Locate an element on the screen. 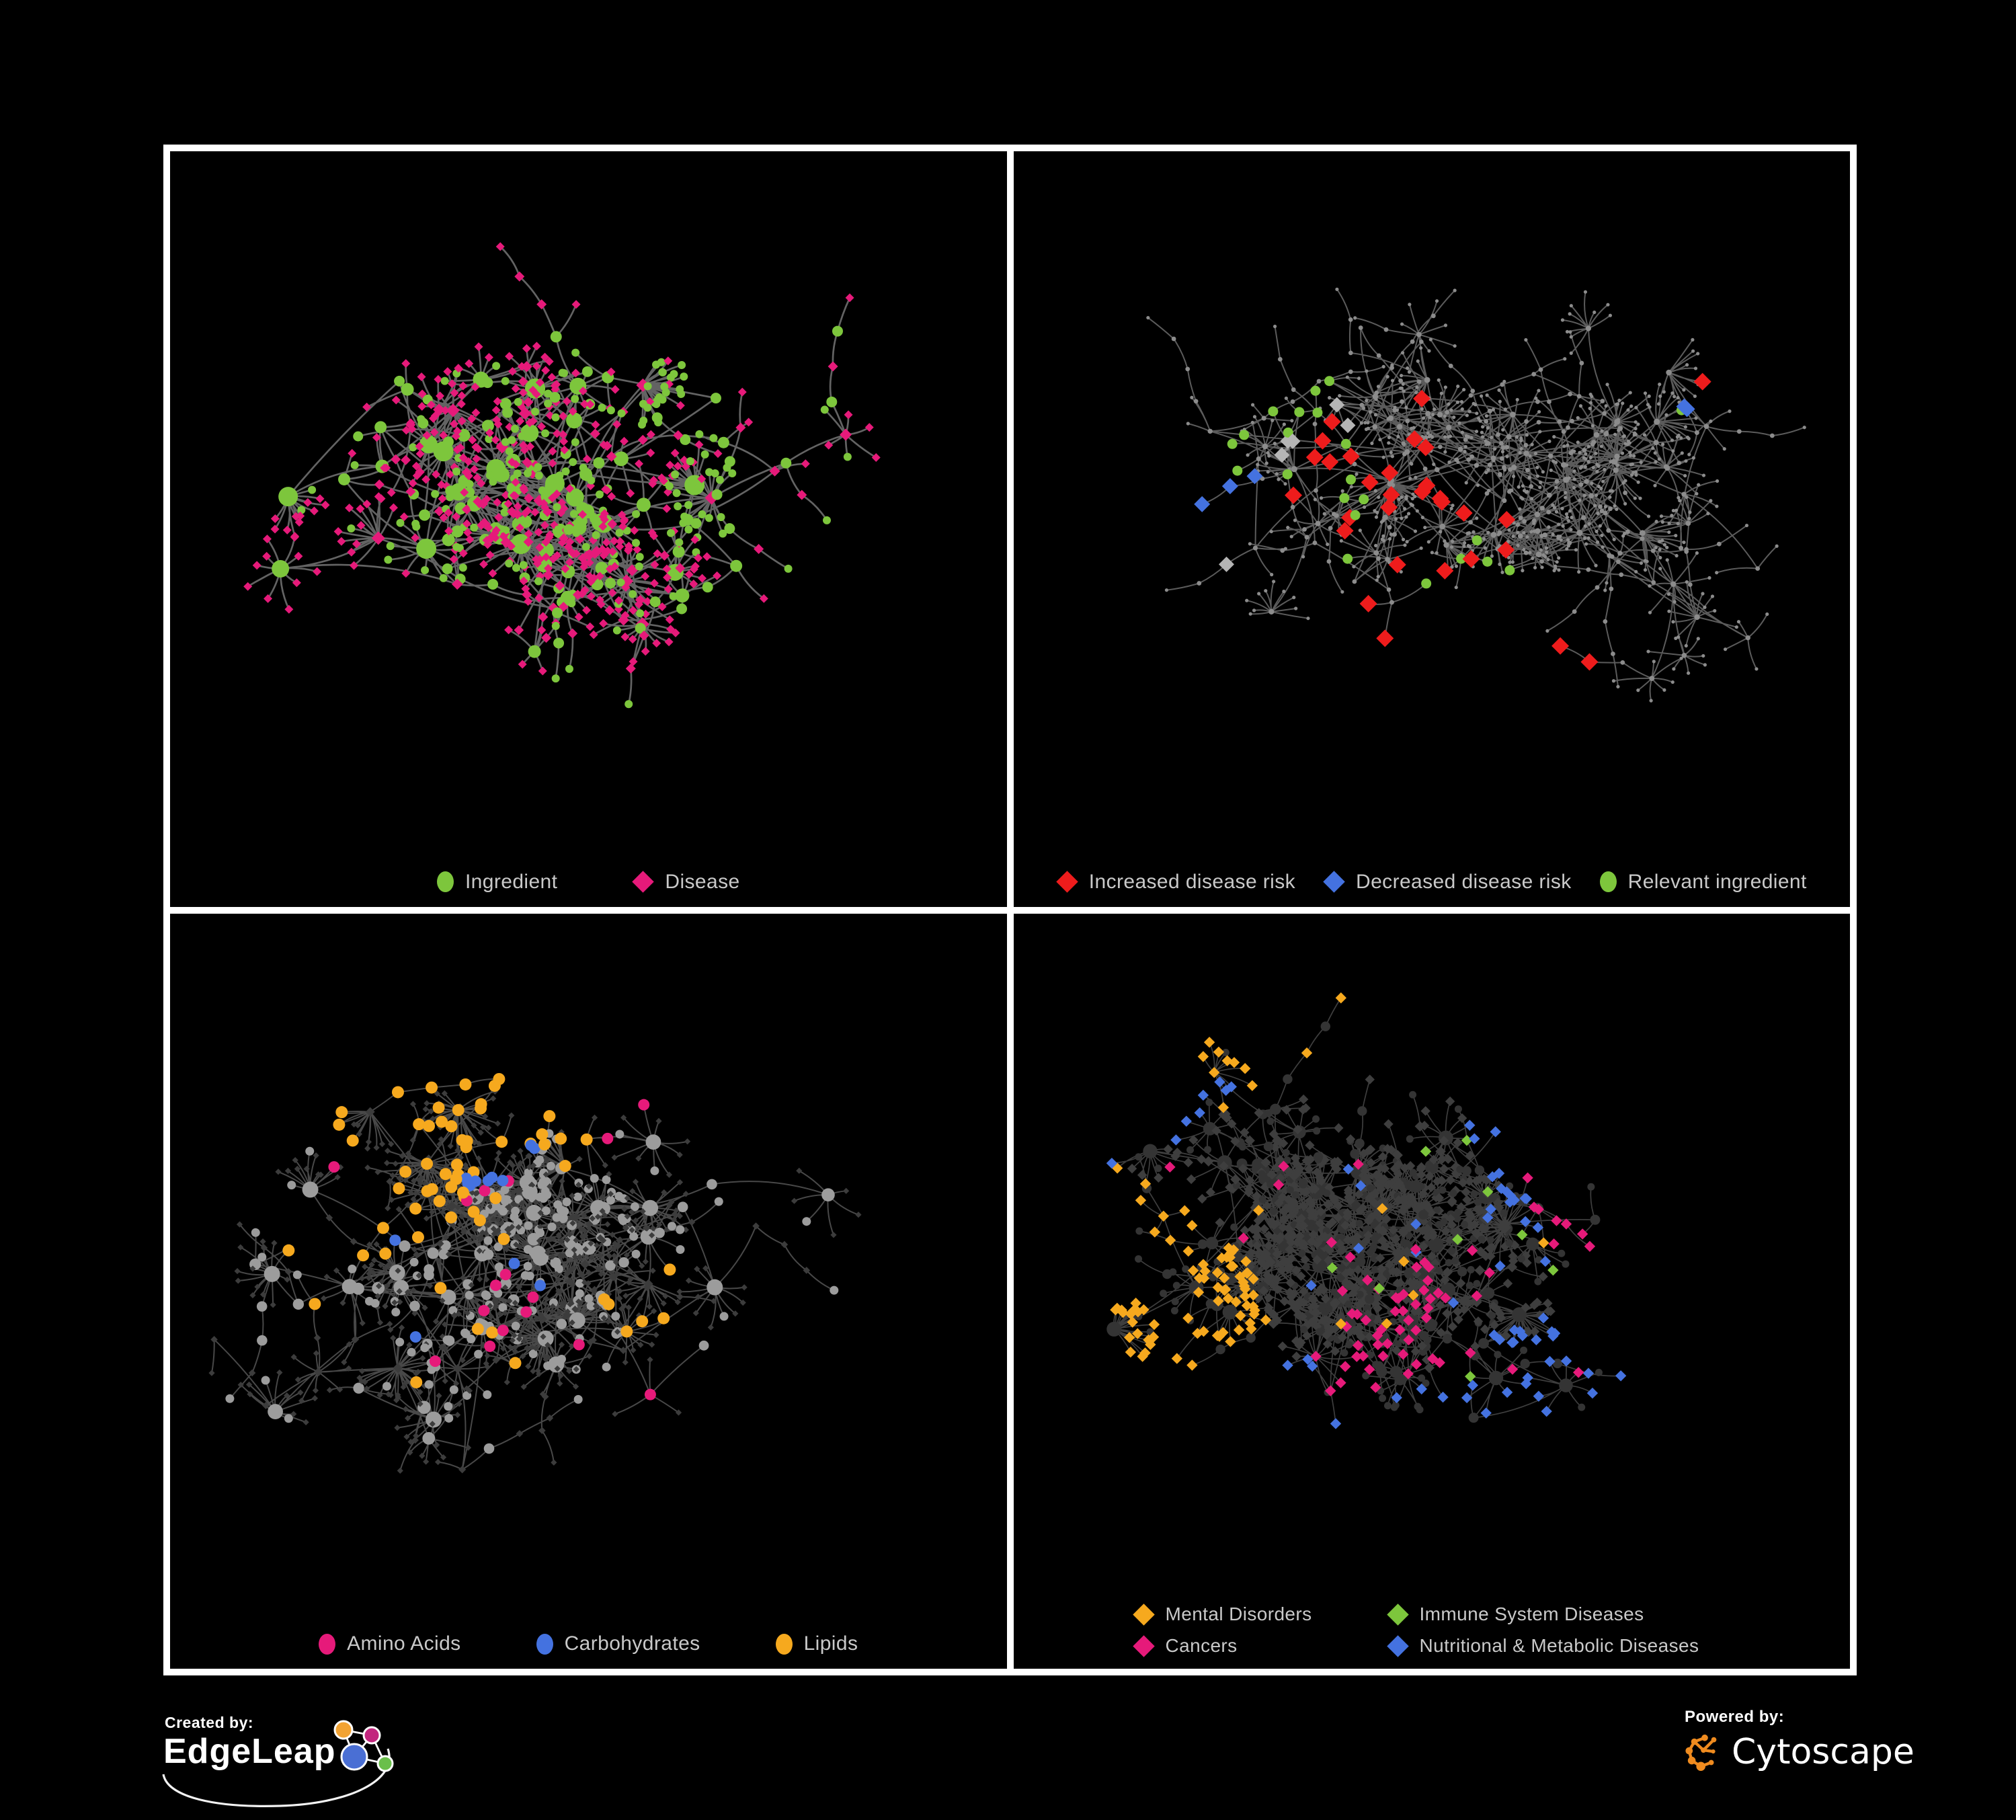 Image resolution: width=2016 pixels, height=1820 pixels. legend-label: Relevant ingredient is located at coordinates (1717, 881).